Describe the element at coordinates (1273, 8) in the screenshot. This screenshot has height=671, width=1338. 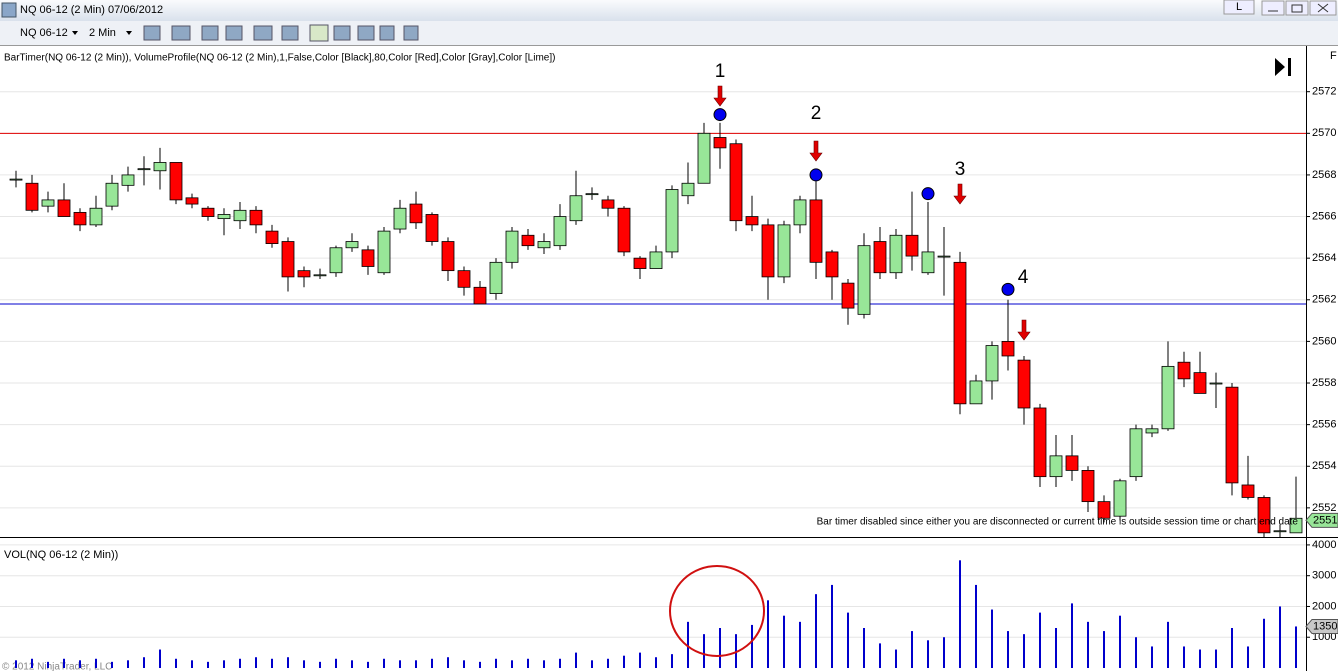
I see `minimize-button` at that location.